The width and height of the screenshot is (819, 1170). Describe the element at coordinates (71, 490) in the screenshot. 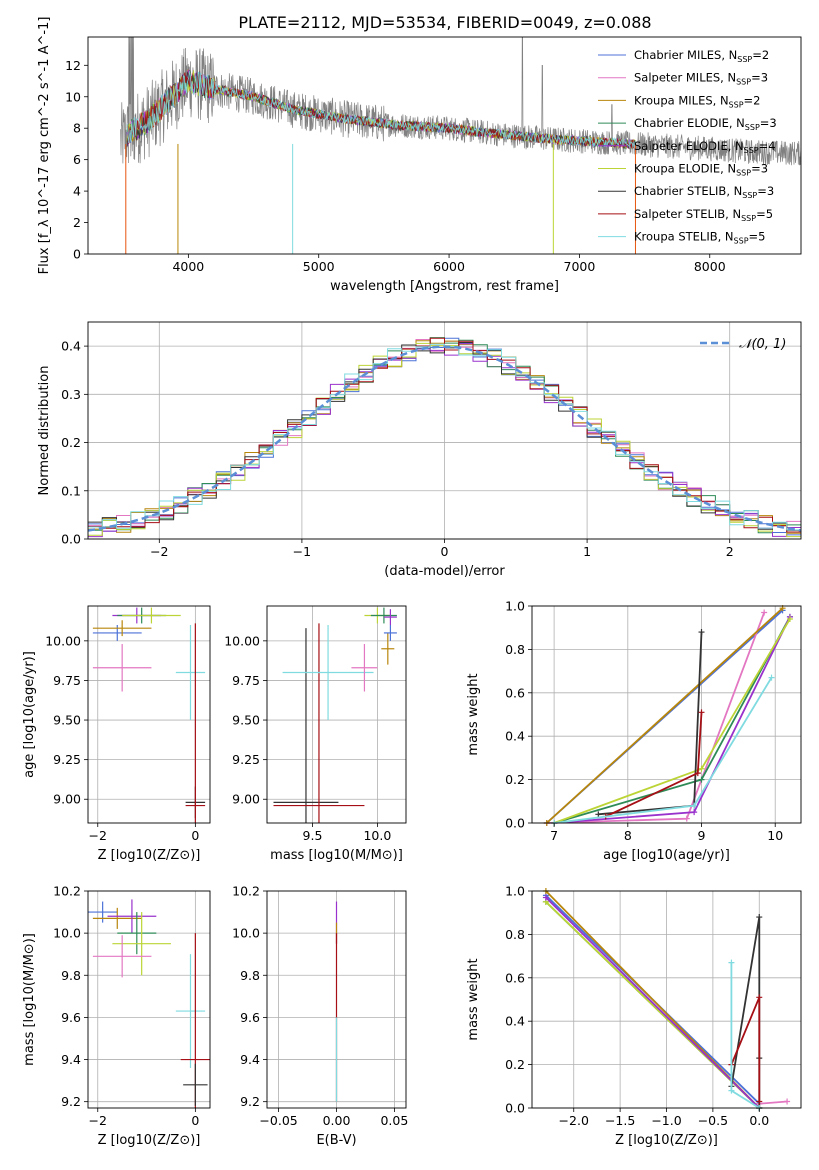

I see `y-tick-label: 0.1` at that location.